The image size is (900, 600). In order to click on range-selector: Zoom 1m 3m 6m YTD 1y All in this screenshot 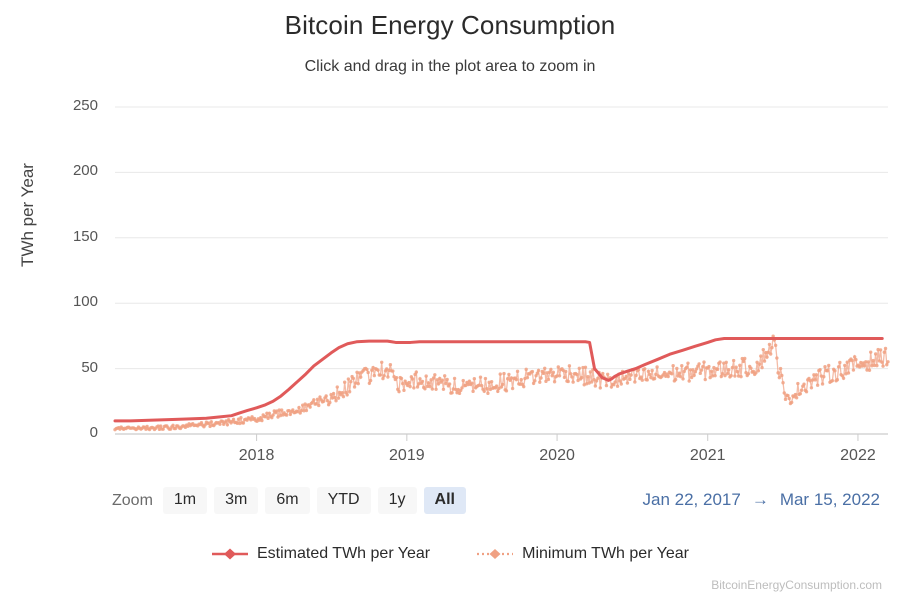, I will do `click(289, 500)`.